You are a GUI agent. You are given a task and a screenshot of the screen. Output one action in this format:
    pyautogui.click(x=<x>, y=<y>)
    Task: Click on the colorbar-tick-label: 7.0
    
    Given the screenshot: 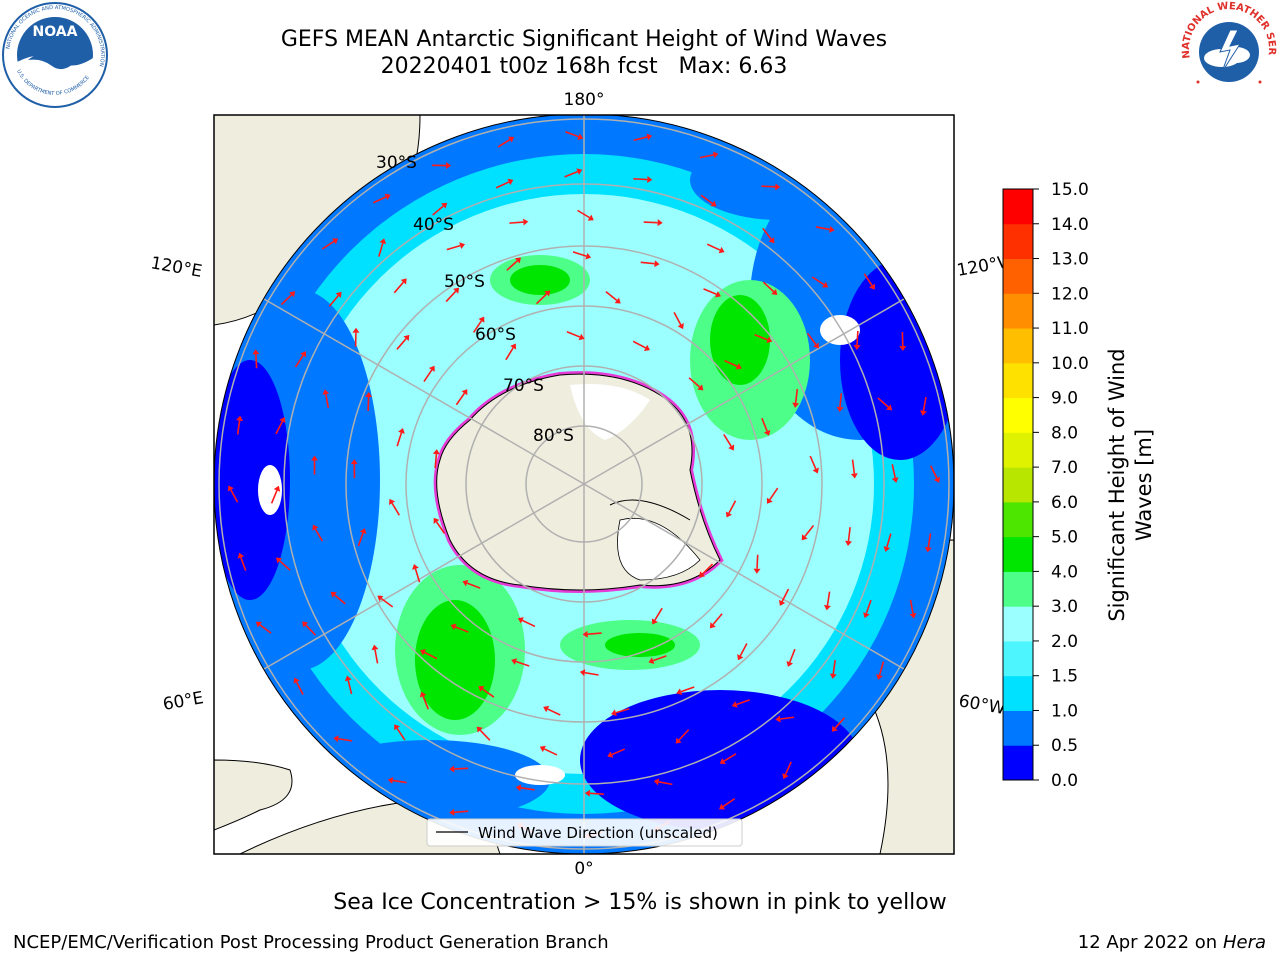 What is the action you would take?
    pyautogui.click(x=1064, y=468)
    